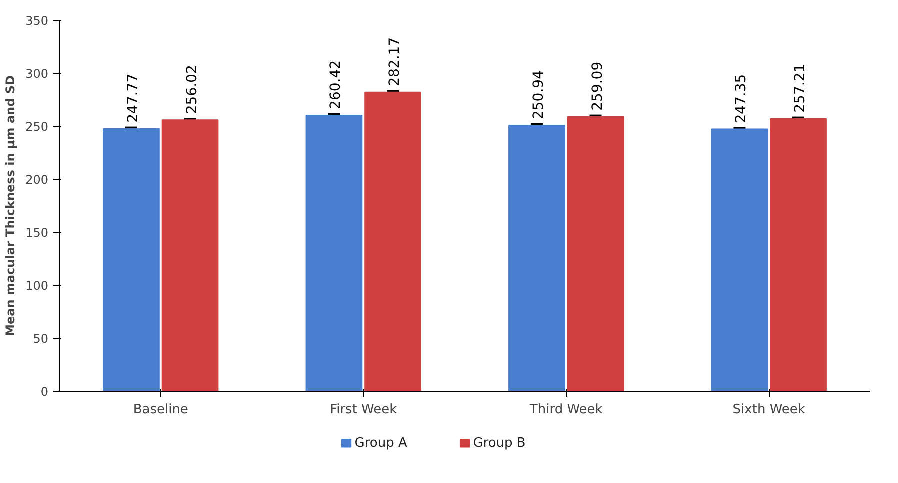  Describe the element at coordinates (37, 21) in the screenshot. I see `y-tick-label: 350` at that location.